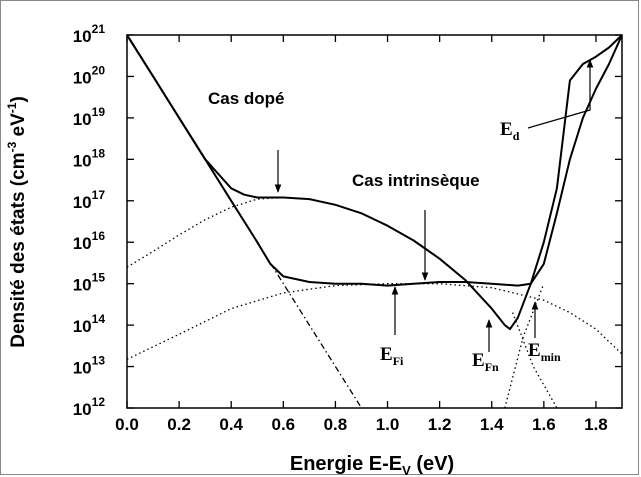  Describe the element at coordinates (510, 131) in the screenshot. I see `annotation: Ed` at that location.